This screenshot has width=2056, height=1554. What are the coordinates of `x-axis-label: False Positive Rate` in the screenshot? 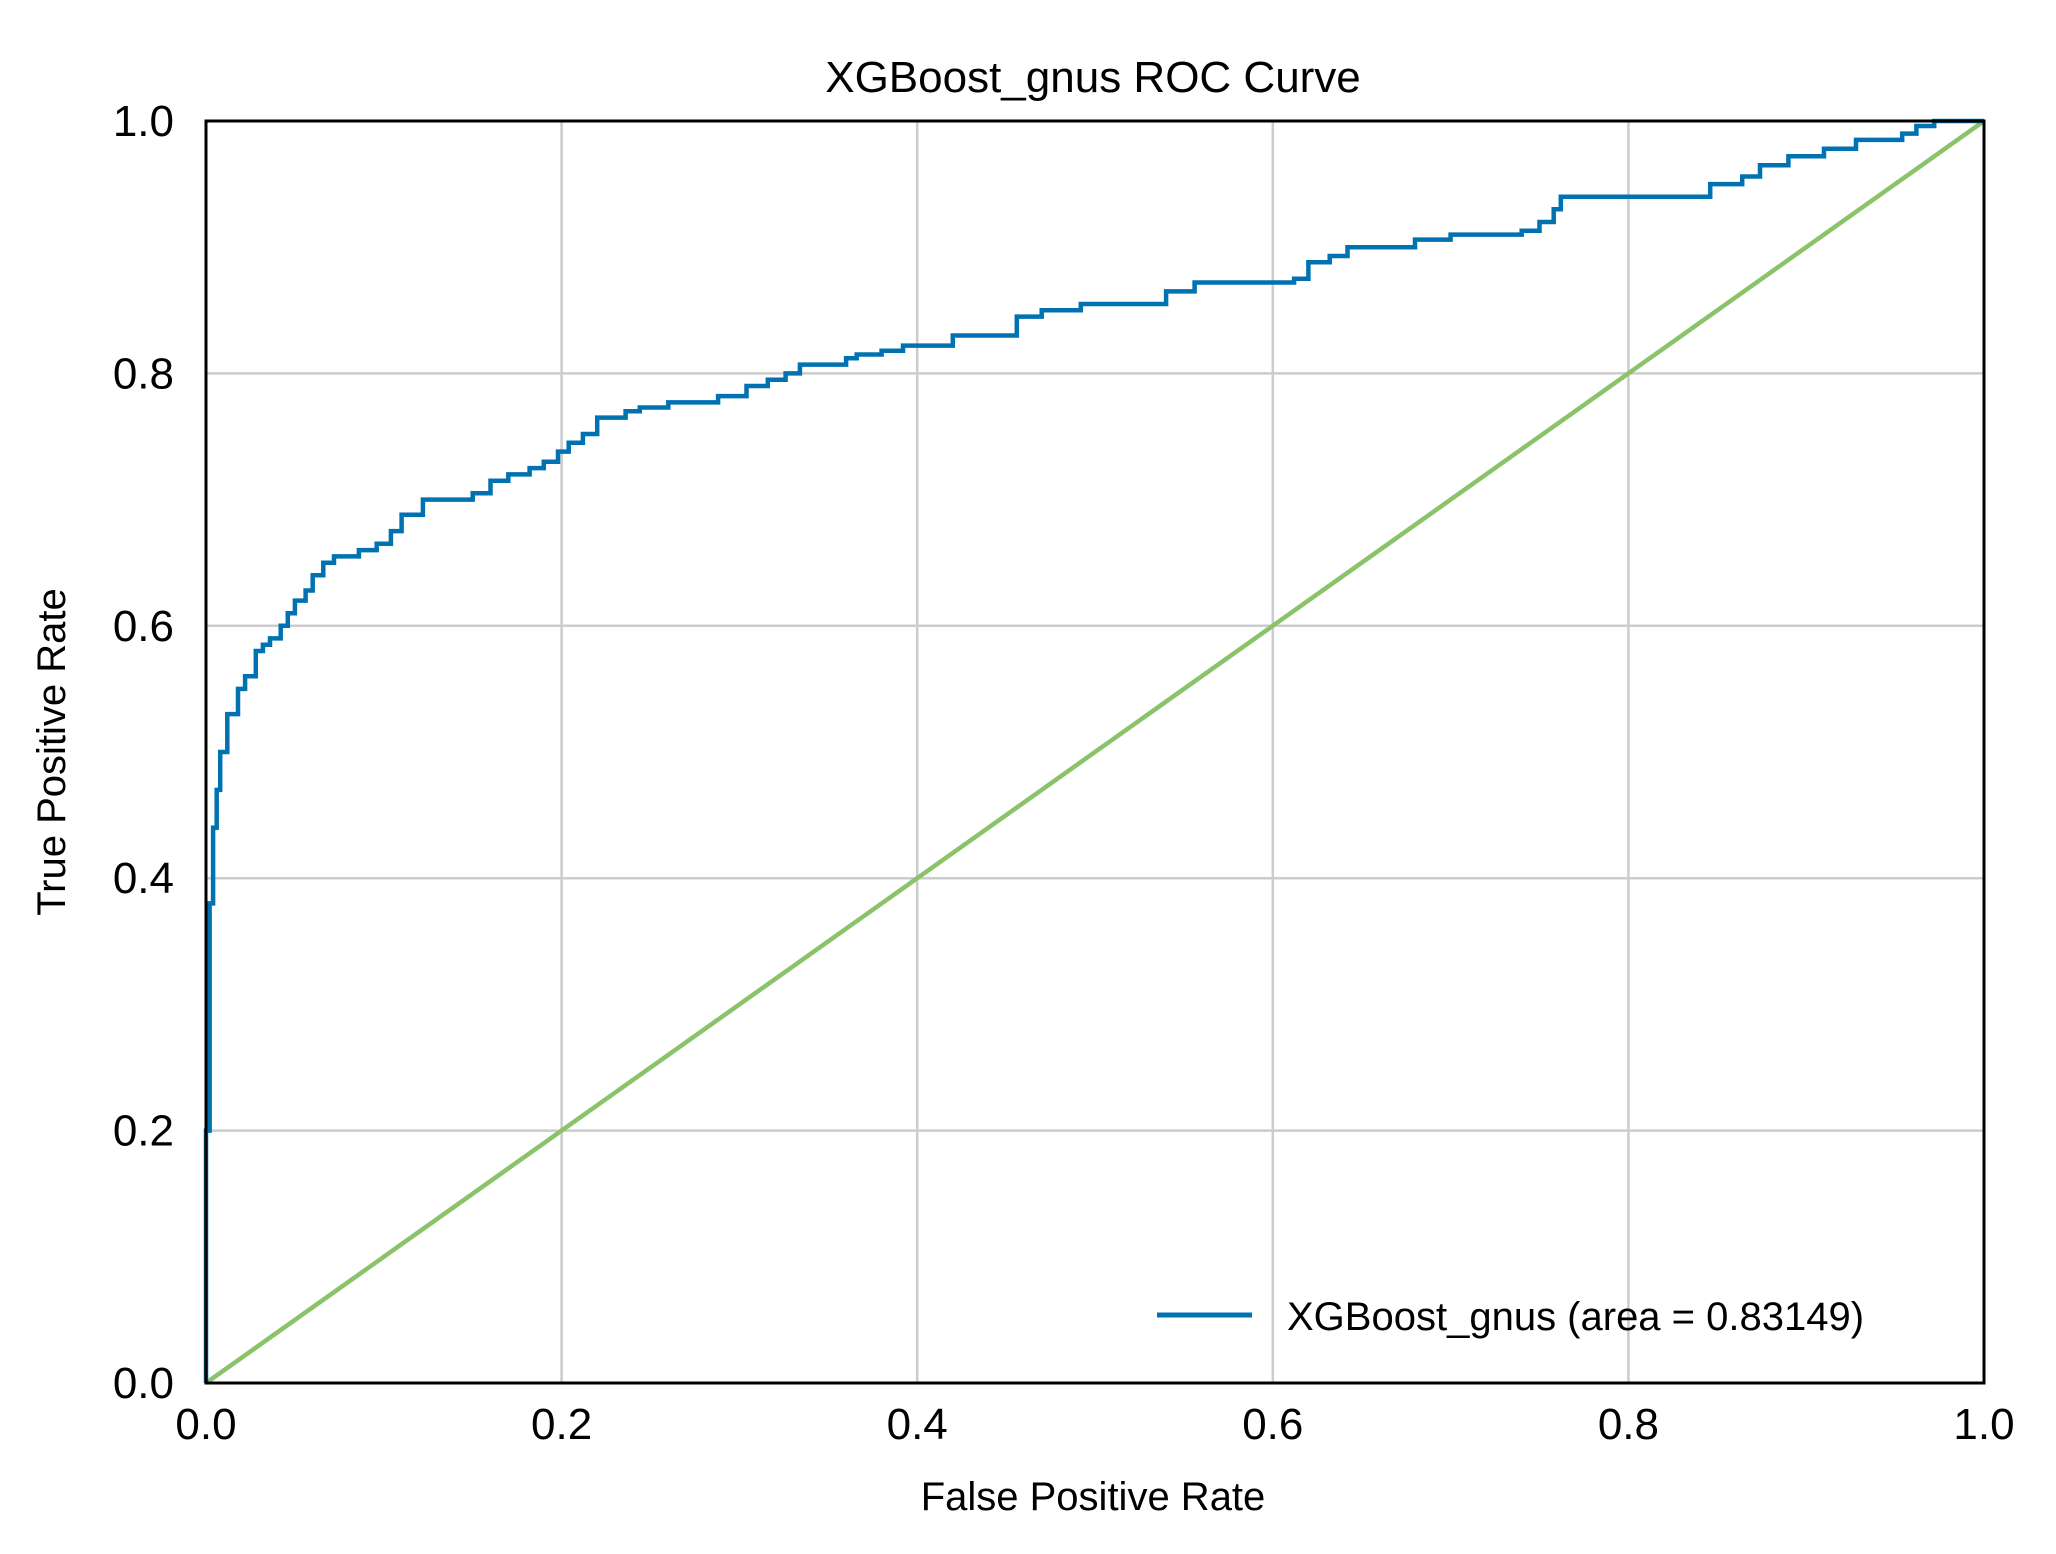 It's located at (1093, 1497).